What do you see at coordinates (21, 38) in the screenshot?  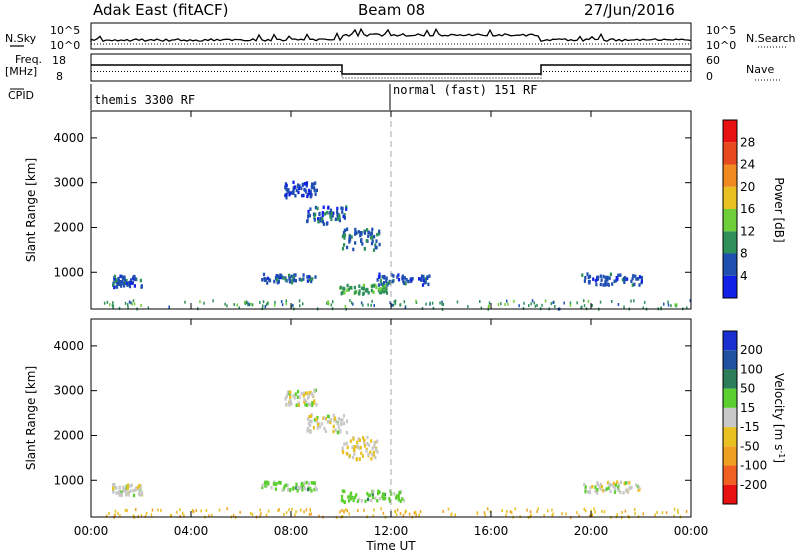 I see `nsky-label: N.Sky` at bounding box center [21, 38].